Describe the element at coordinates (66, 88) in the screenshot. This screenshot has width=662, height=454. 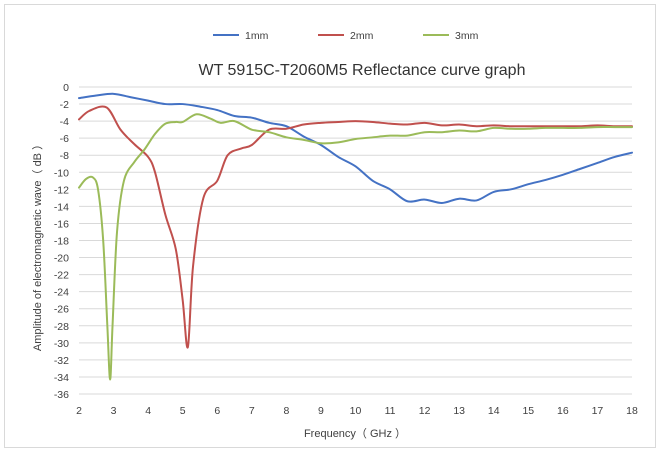
I see `y-tick-label: 0` at that location.